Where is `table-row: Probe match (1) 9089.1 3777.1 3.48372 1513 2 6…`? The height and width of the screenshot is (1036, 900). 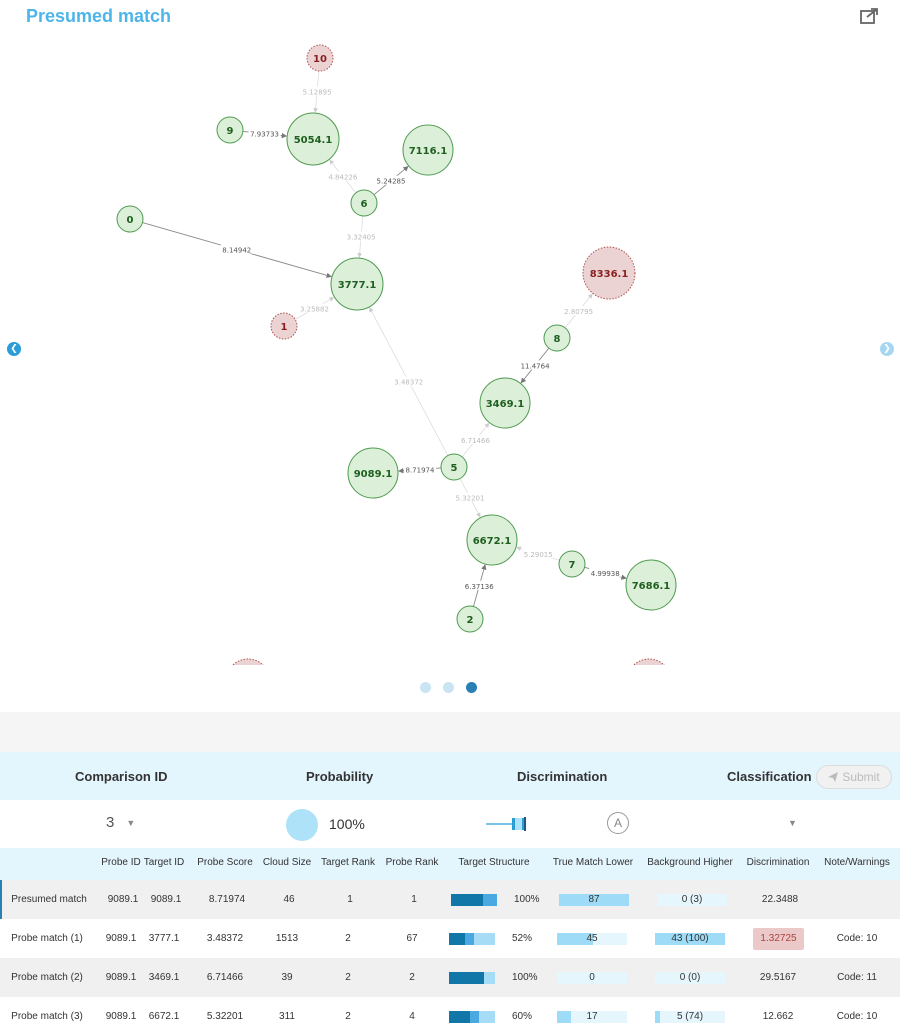
table-row: Probe match (1) 9089.1 3777.1 3.48372 1513 2 6… is located at coordinates (450, 938).